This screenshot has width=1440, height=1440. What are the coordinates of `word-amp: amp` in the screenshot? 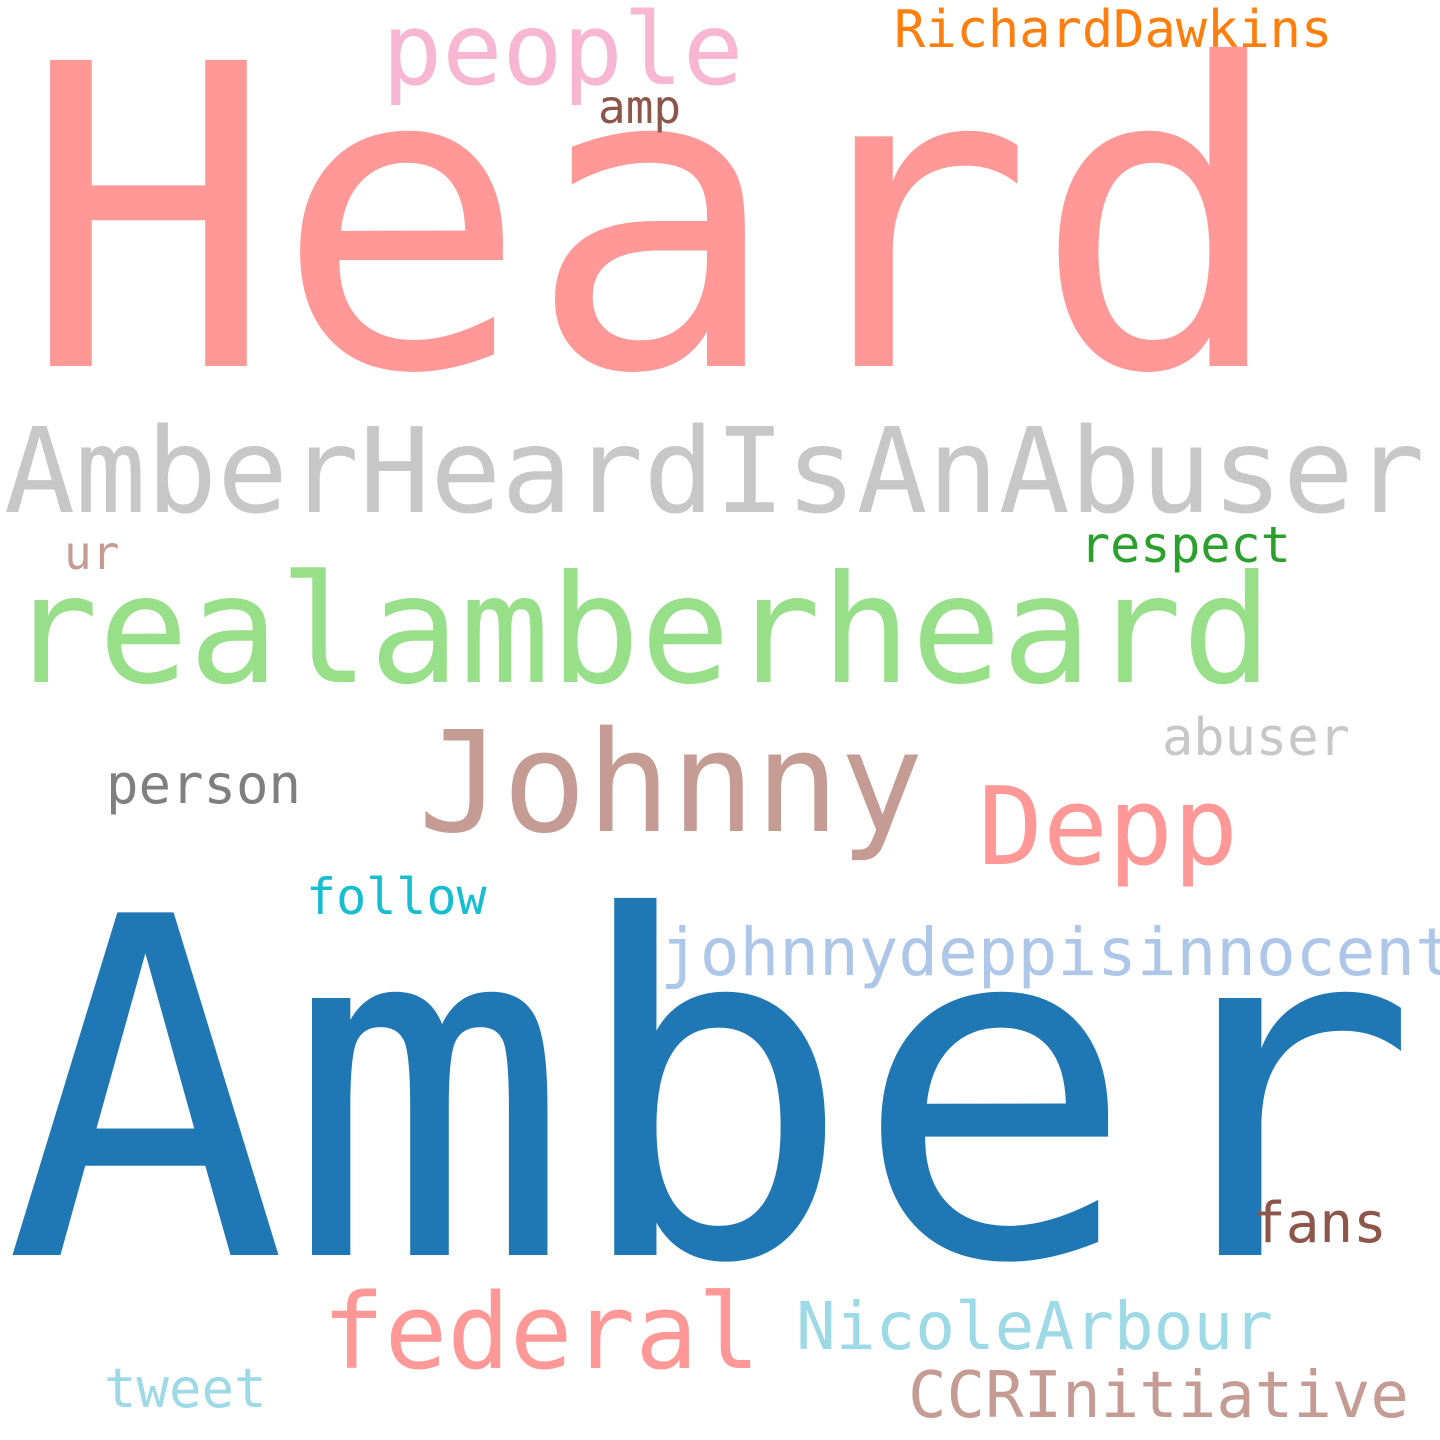 It's located at (640, 107).